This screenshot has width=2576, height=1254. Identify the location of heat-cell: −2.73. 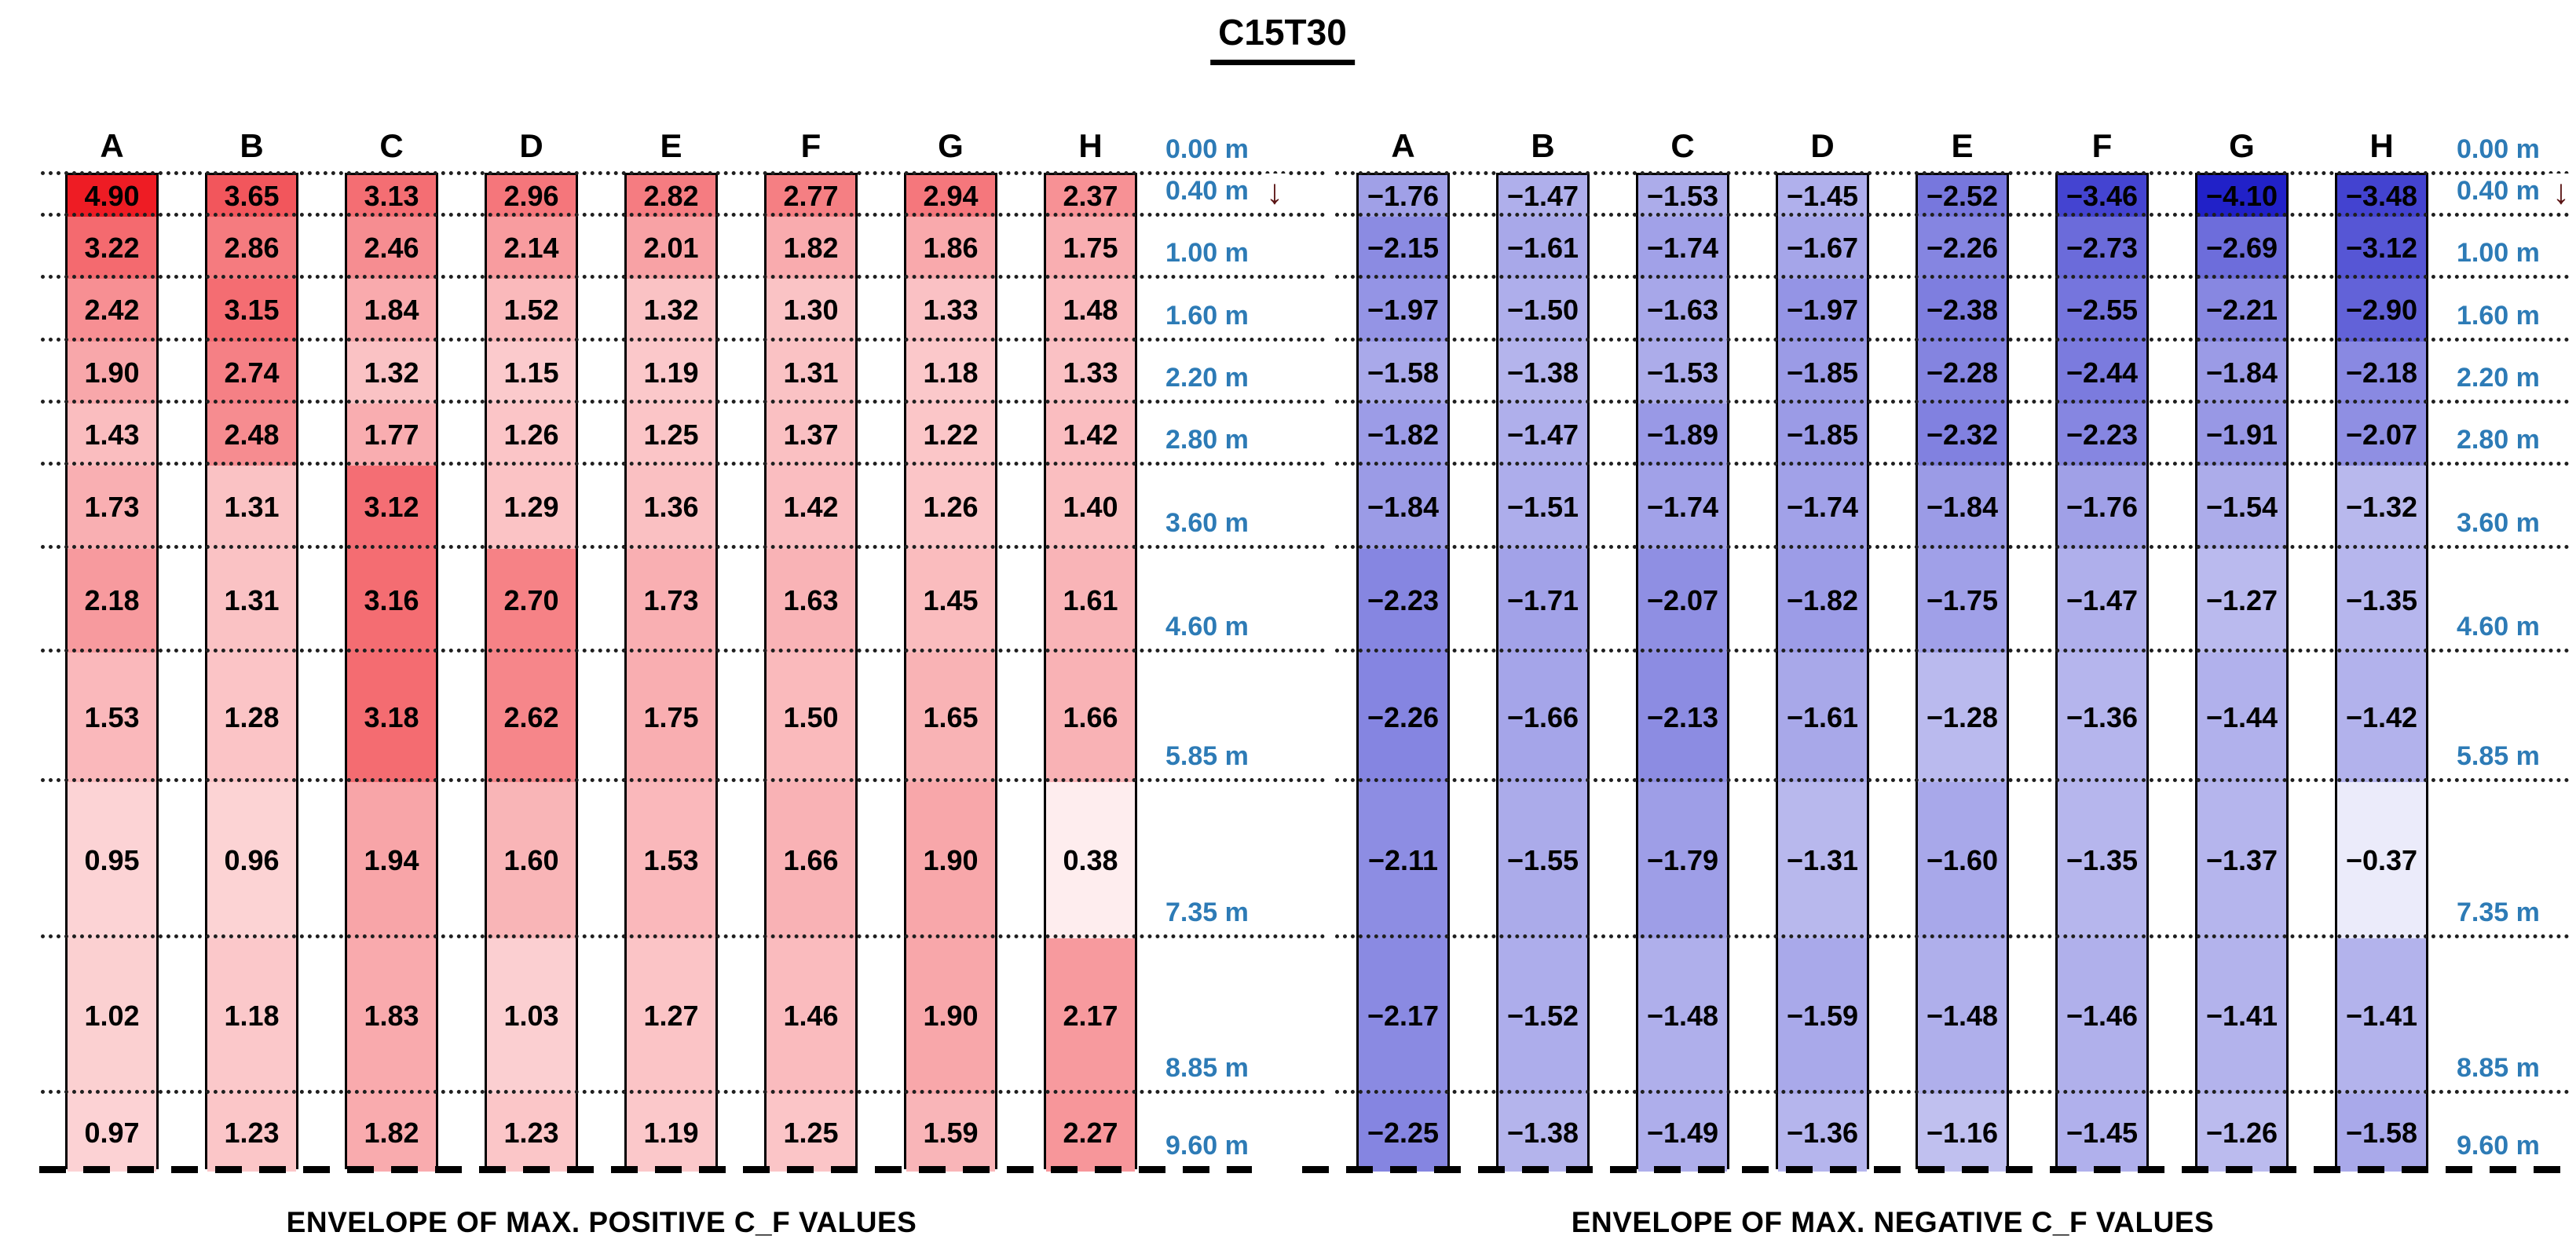
(2102, 248).